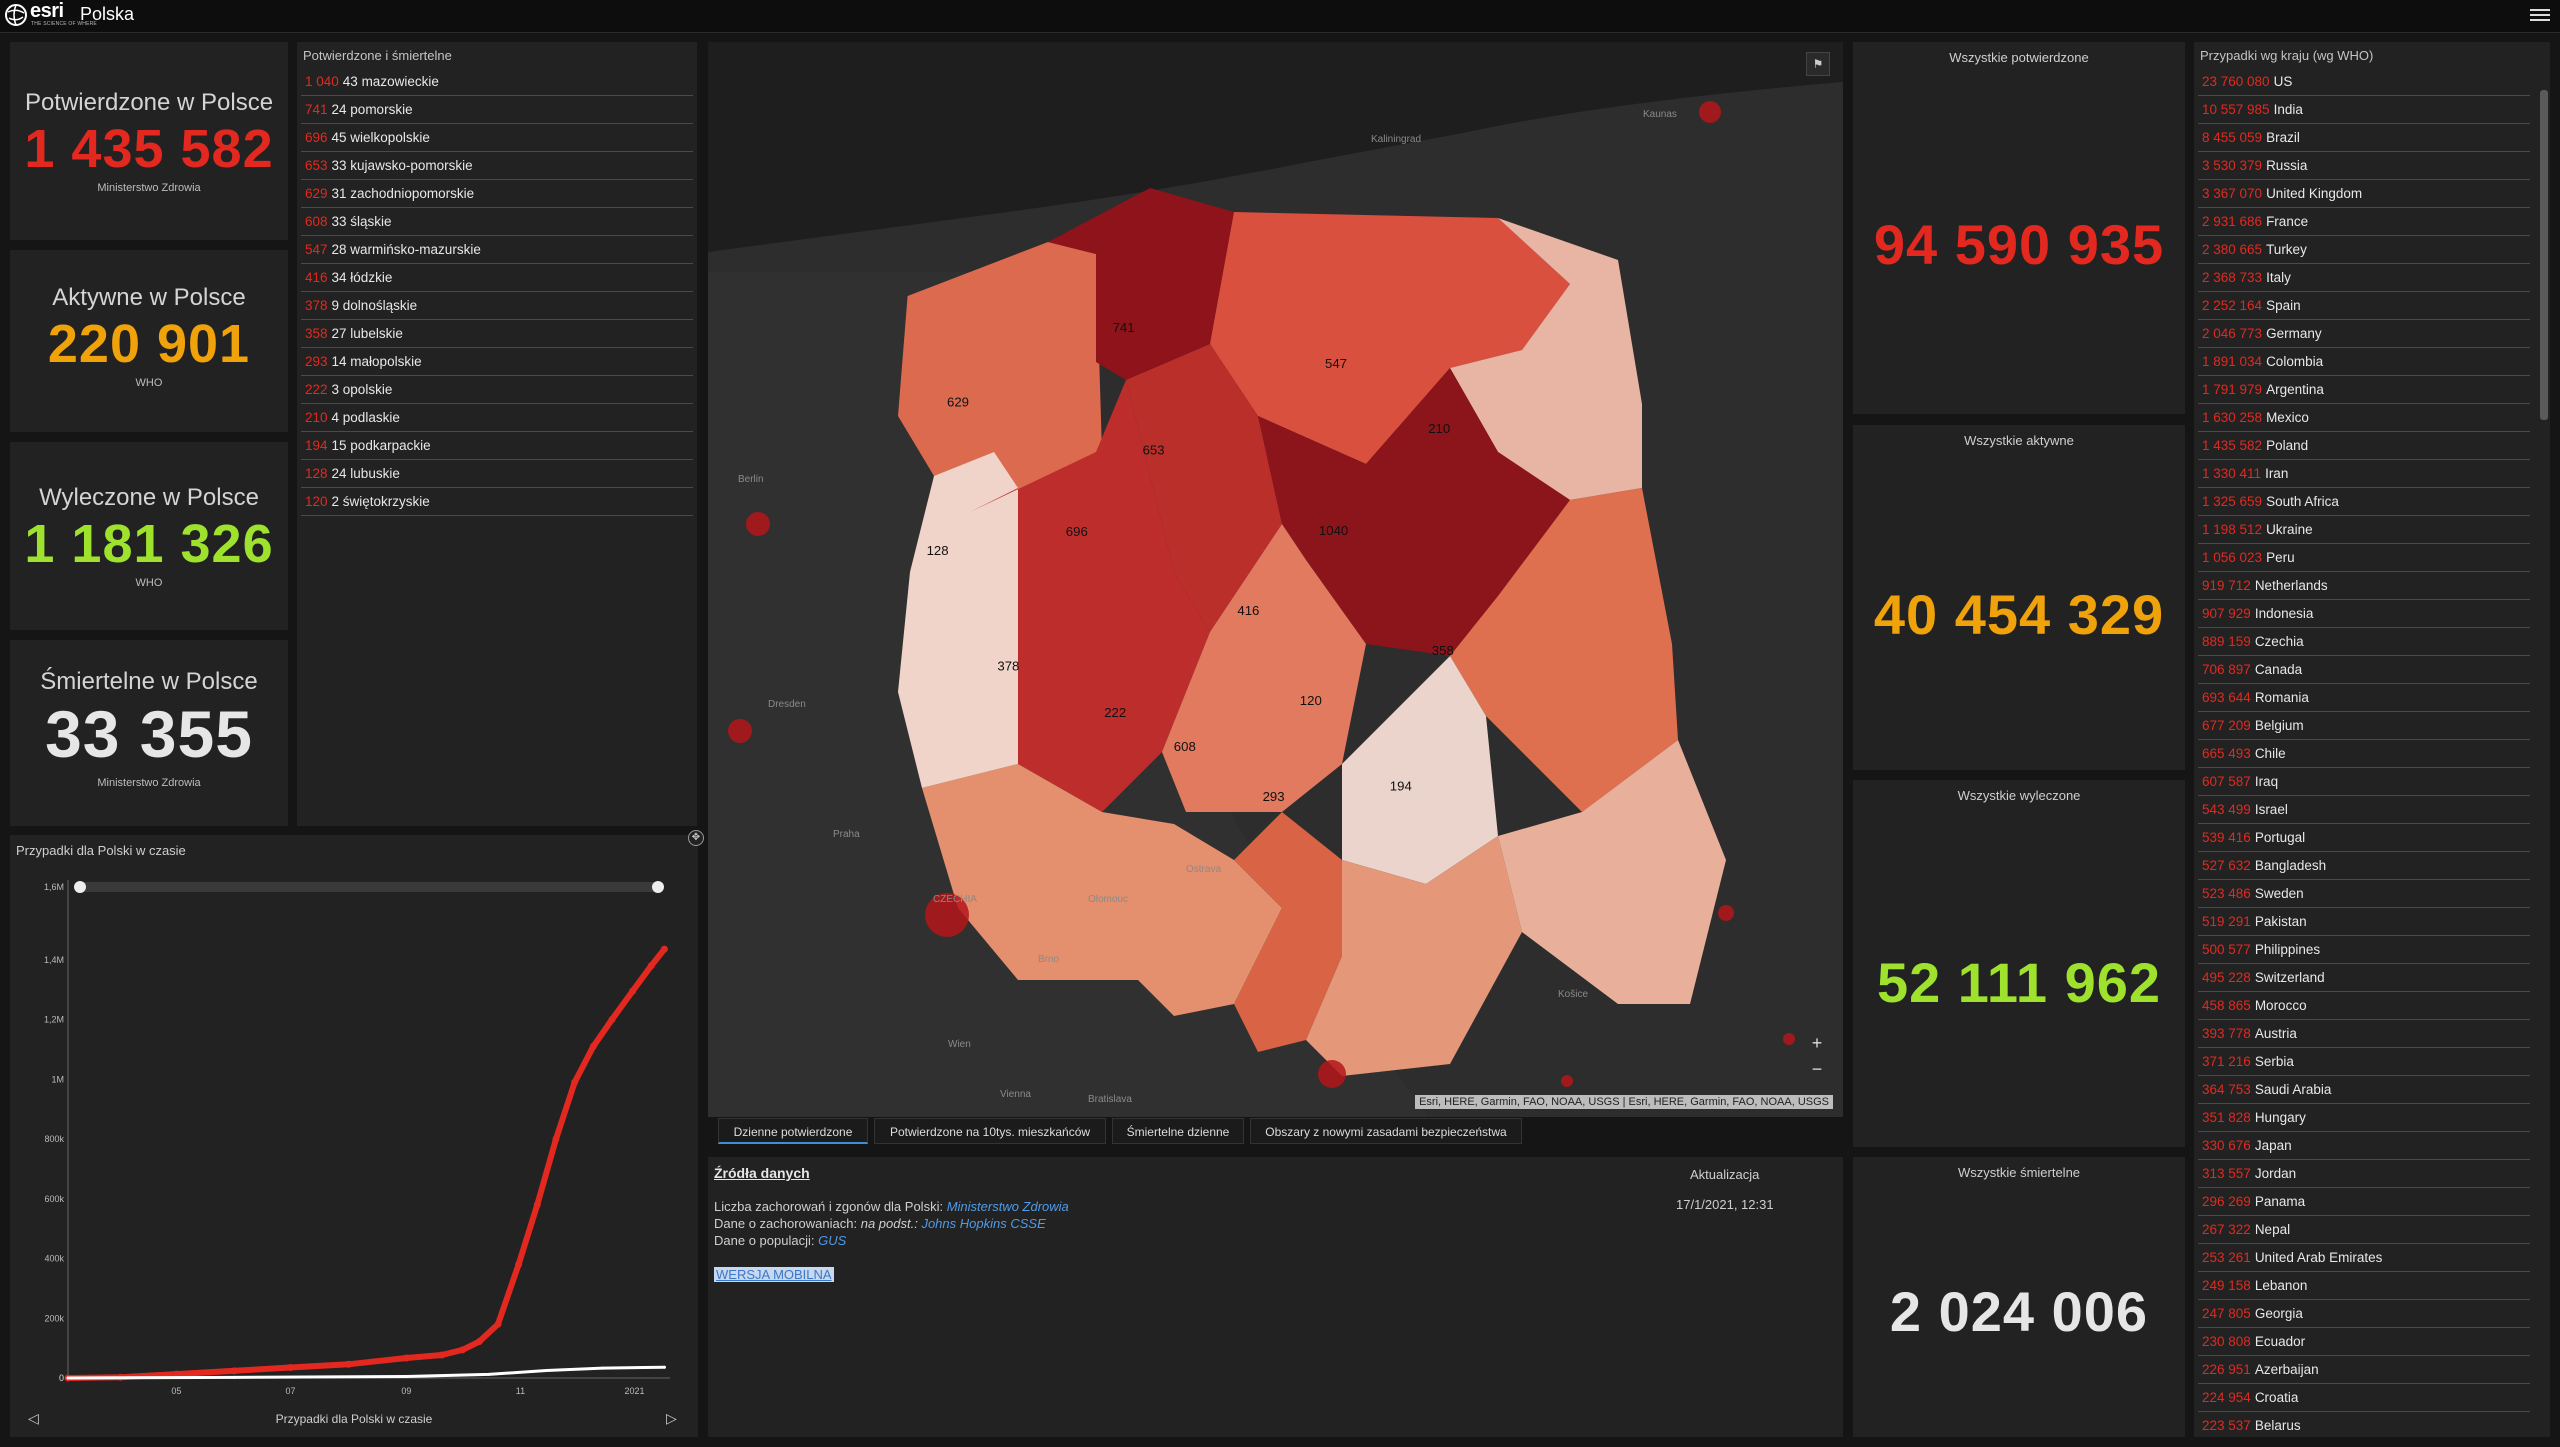  Describe the element at coordinates (2364, 866) in the screenshot. I see `list-item: 527 632 Bangladesh` at that location.